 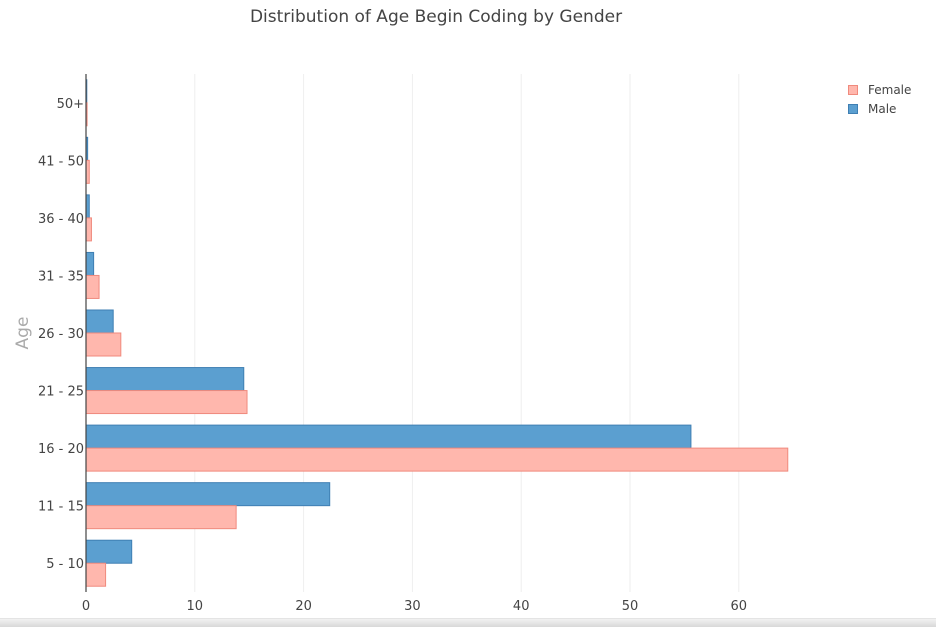 I want to click on x-tick-label: 60, so click(x=739, y=606).